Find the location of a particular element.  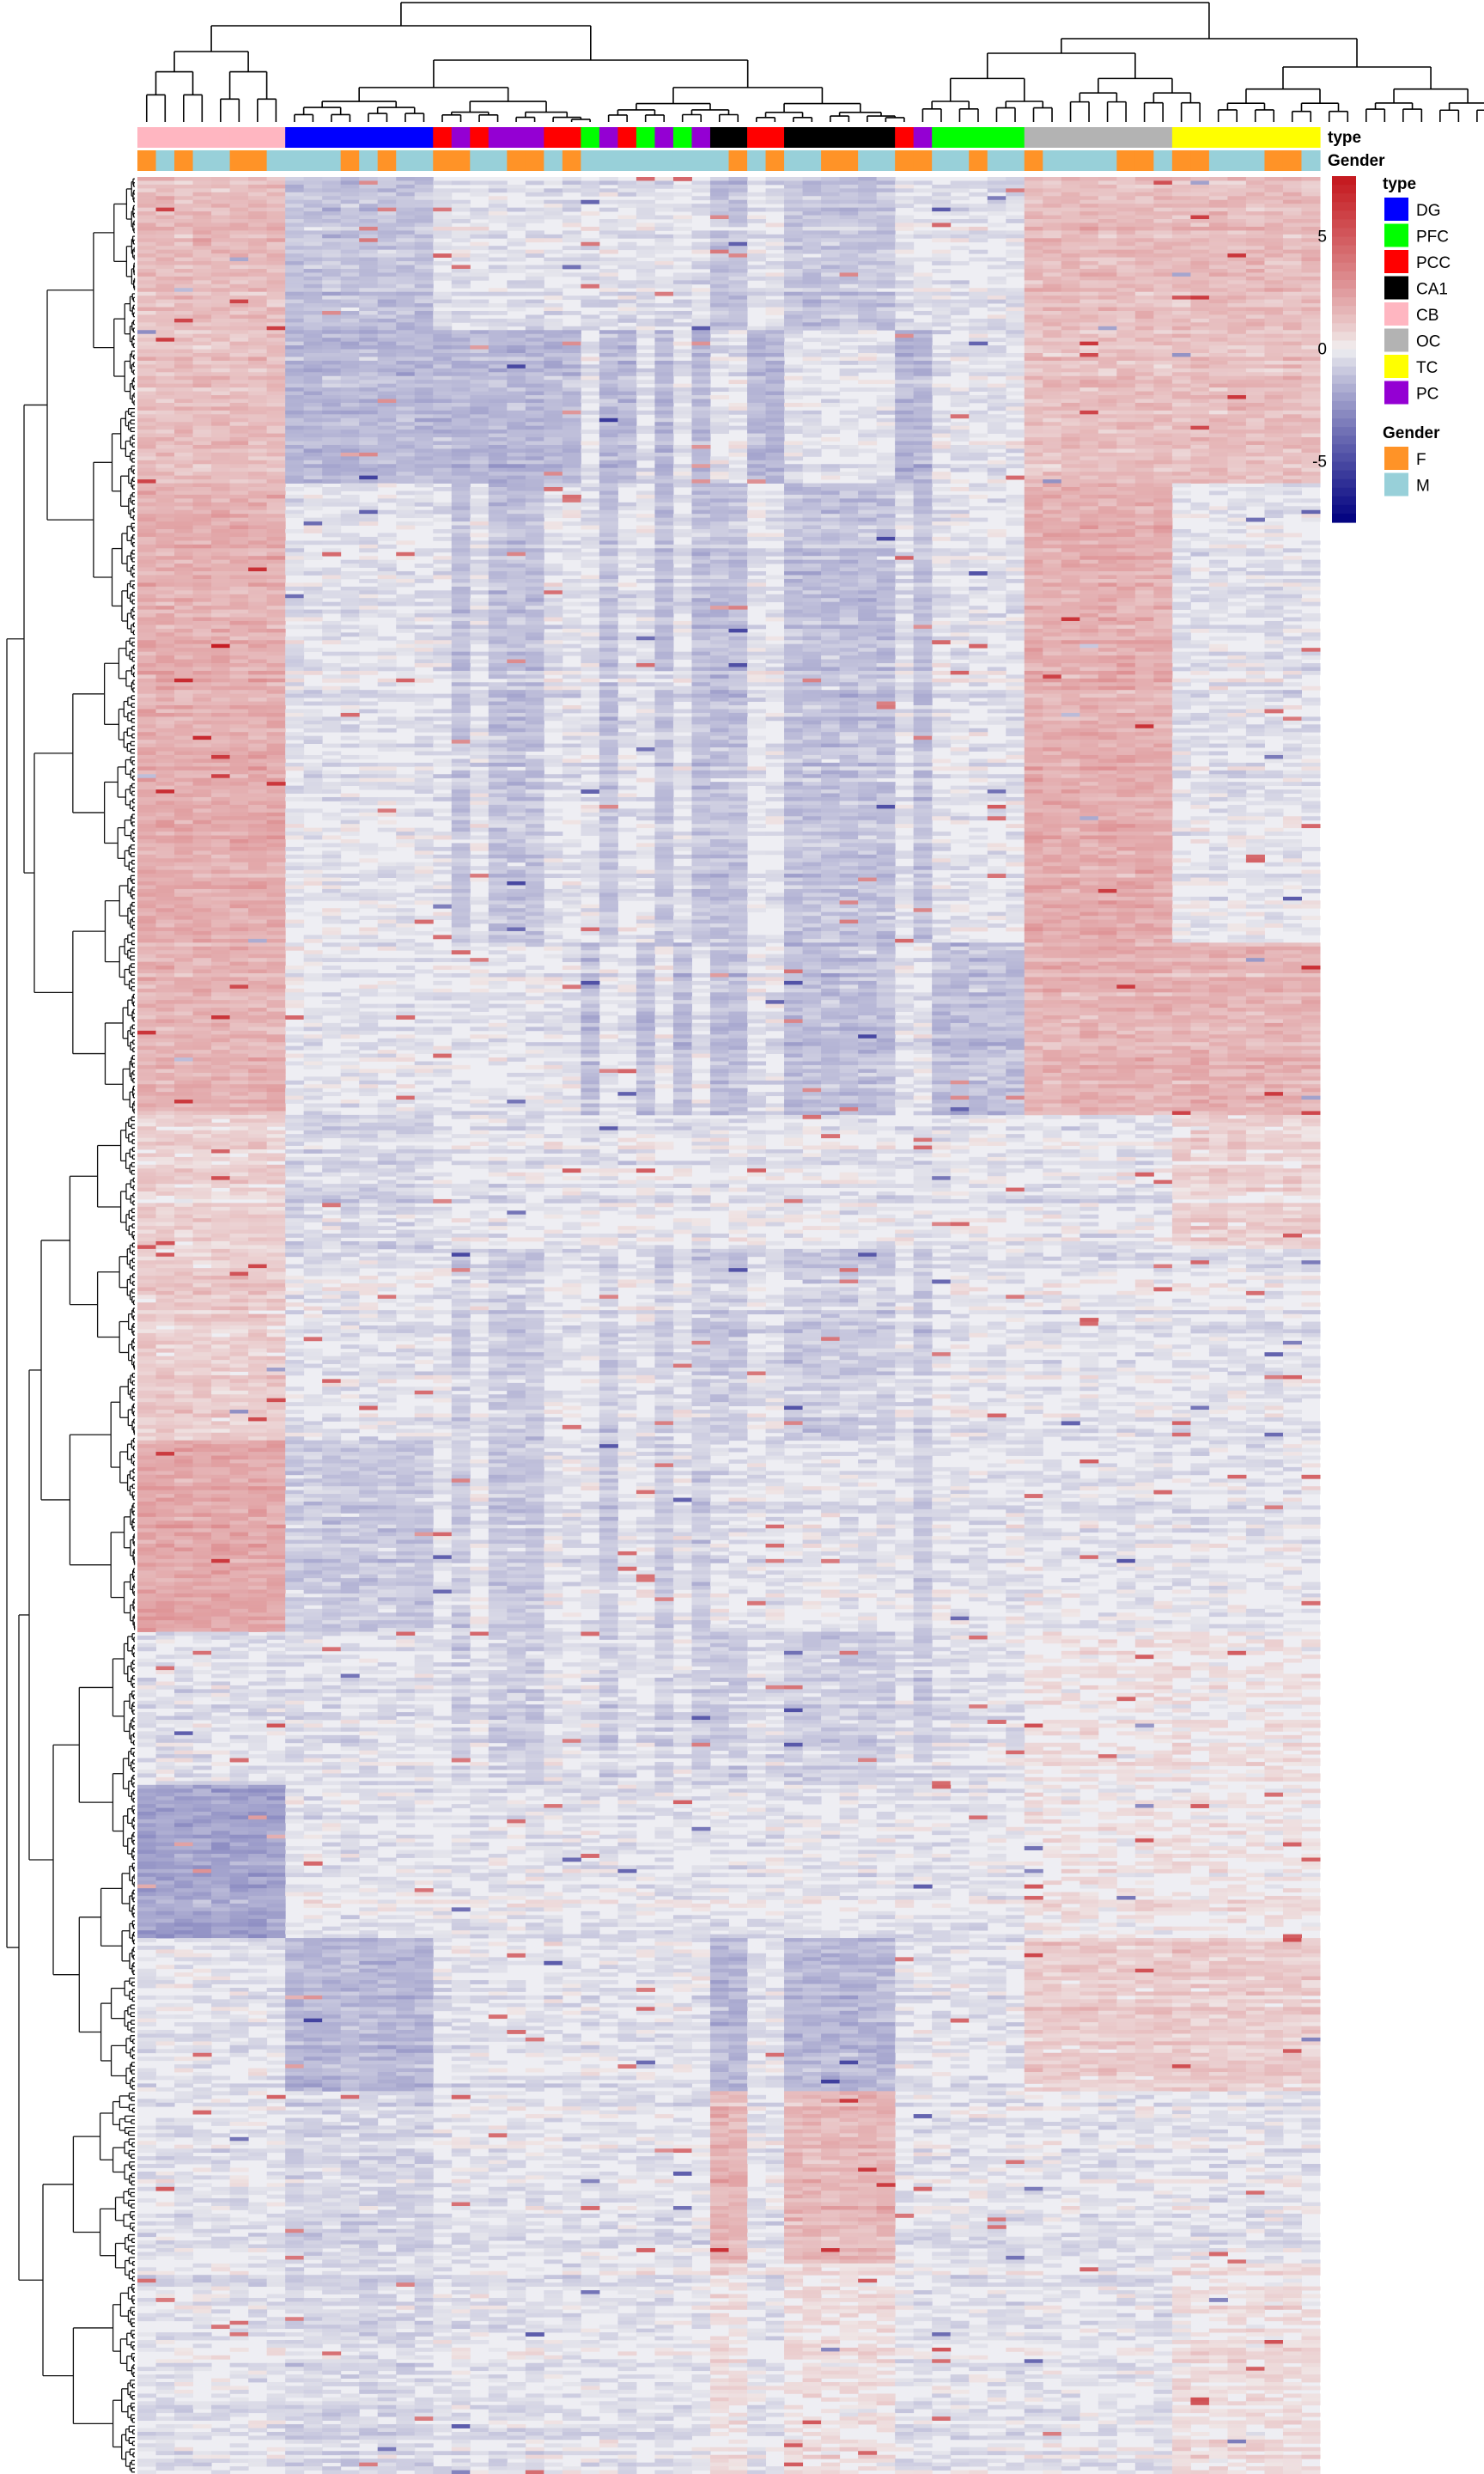

type-cell-OC is located at coordinates (1144, 137).